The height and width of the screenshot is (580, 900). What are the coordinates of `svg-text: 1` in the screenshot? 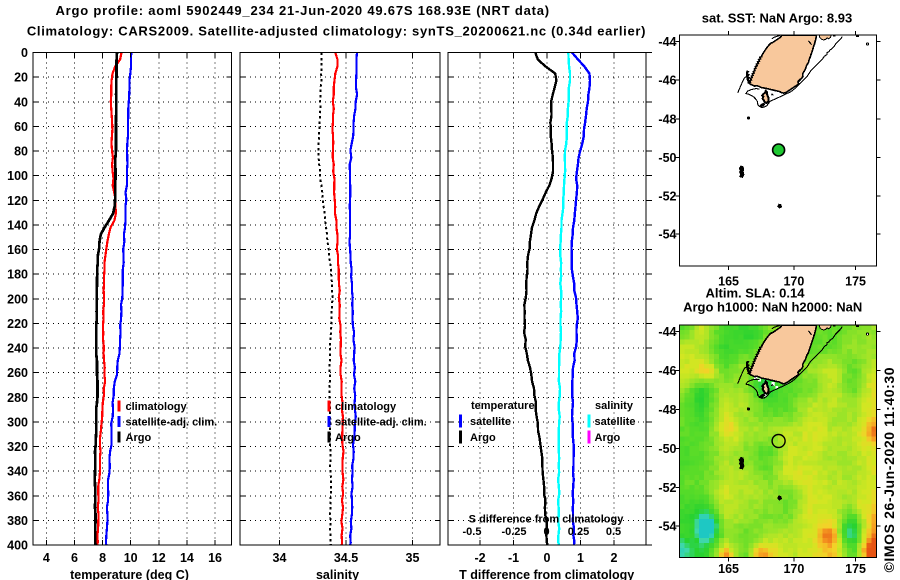 It's located at (580, 558).